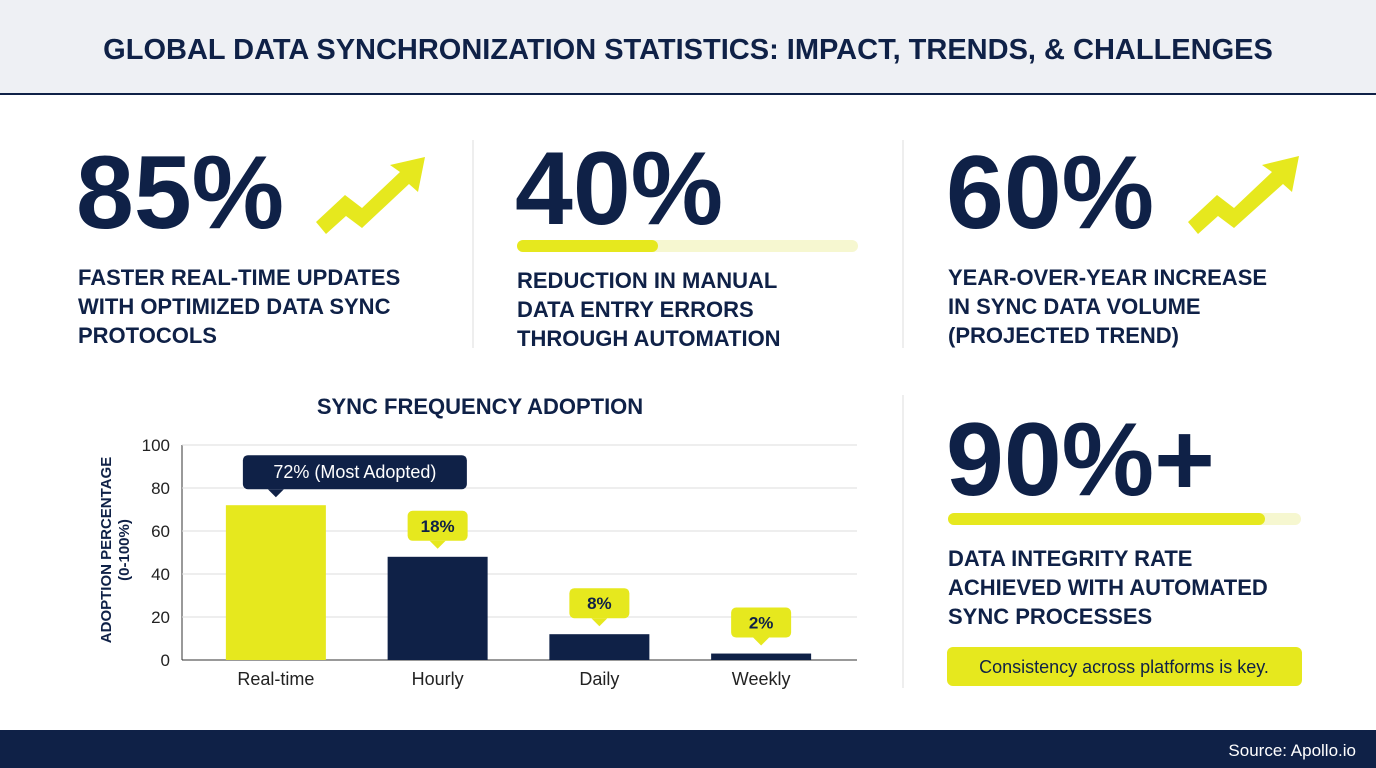 Image resolution: width=1376 pixels, height=768 pixels. What do you see at coordinates (1050, 616) in the screenshot?
I see `stat-description: SYNC PROCESSES` at bounding box center [1050, 616].